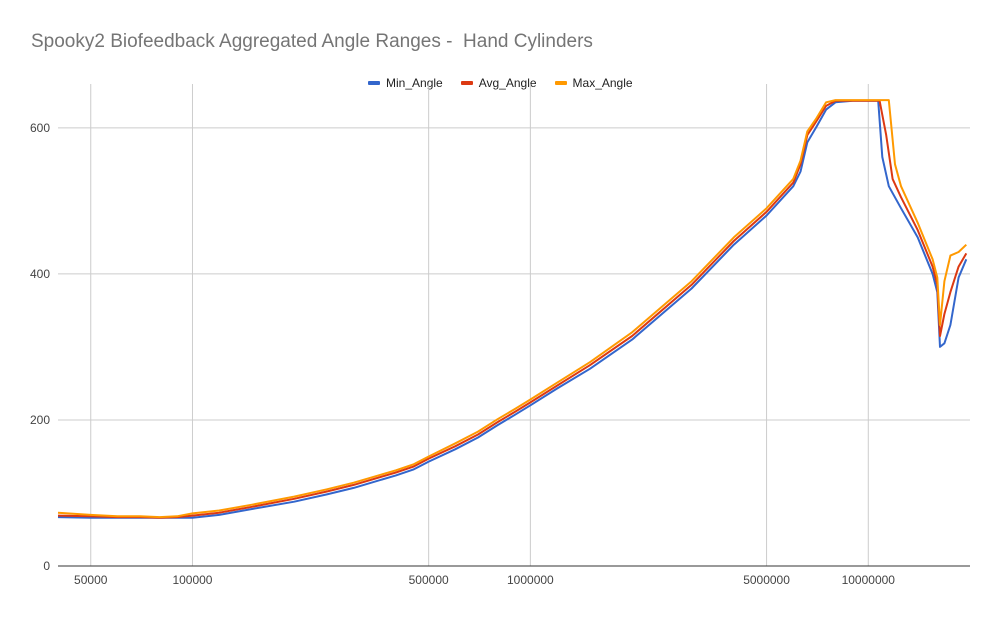  I want to click on x-tick-label: 1000000, so click(530, 580).